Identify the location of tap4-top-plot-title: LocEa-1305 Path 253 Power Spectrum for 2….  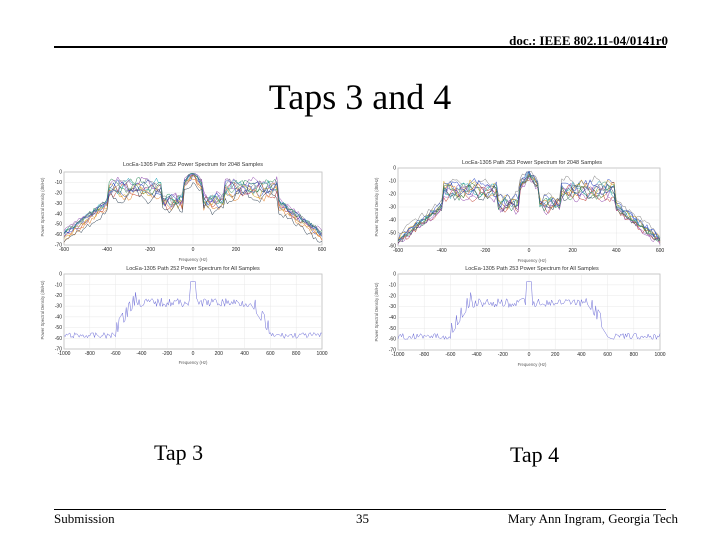
(532, 163).